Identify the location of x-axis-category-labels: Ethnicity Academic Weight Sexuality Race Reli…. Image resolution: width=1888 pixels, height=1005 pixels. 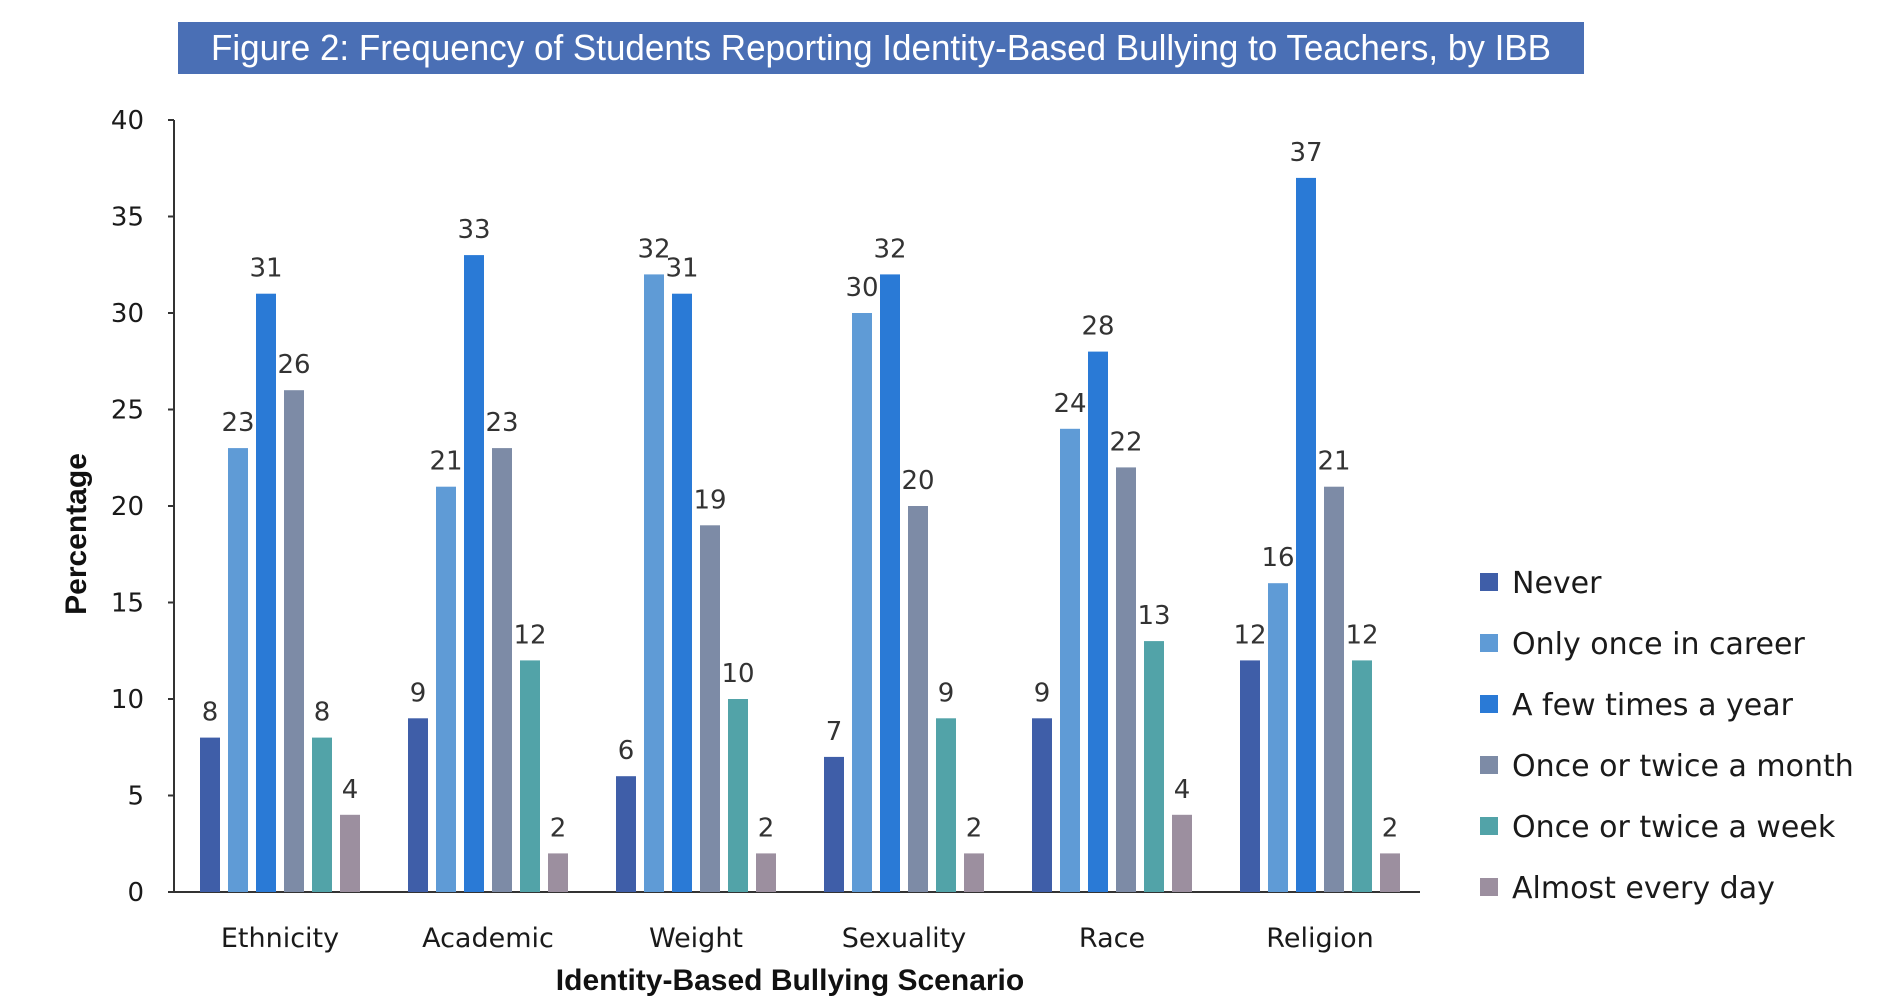
(797, 938).